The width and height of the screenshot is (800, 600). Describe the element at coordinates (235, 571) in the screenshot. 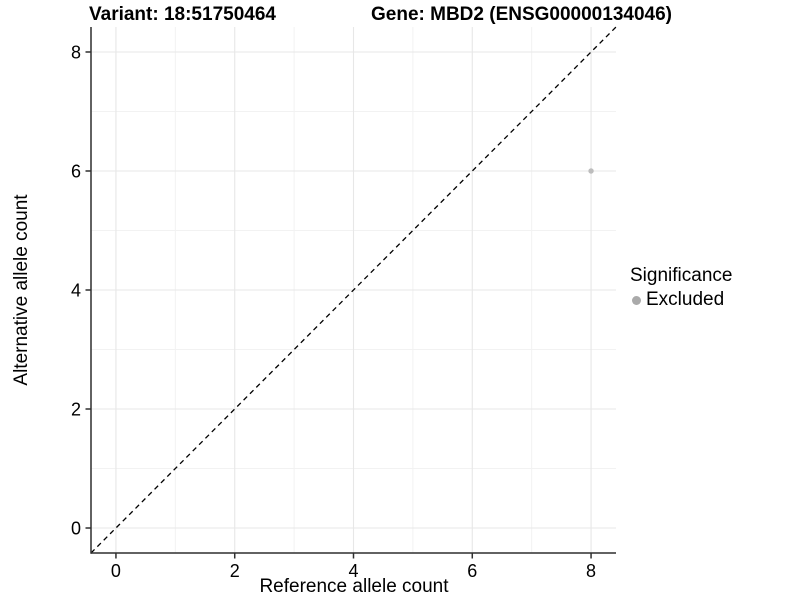

I see `x-tick-label: 2` at that location.